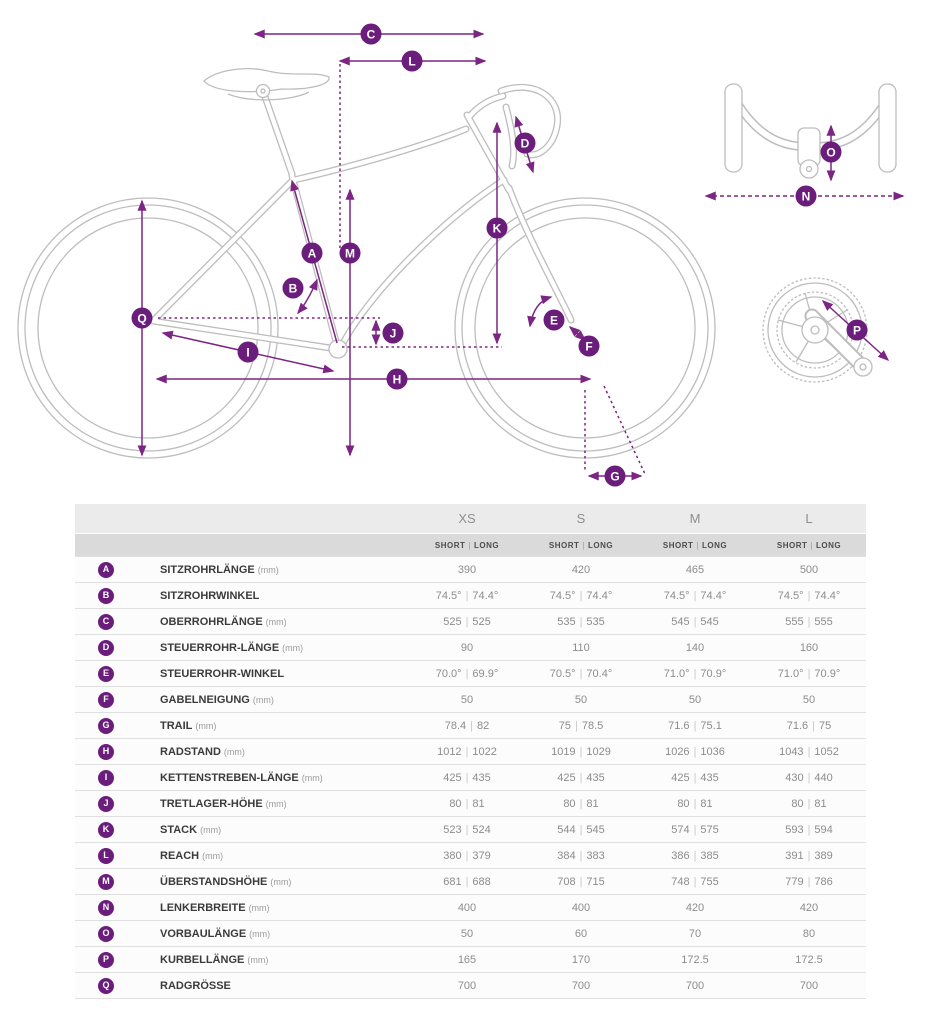 The image size is (936, 1028). Describe the element at coordinates (467, 803) in the screenshot. I see `value-cell-J-XS: 80 | 81` at that location.